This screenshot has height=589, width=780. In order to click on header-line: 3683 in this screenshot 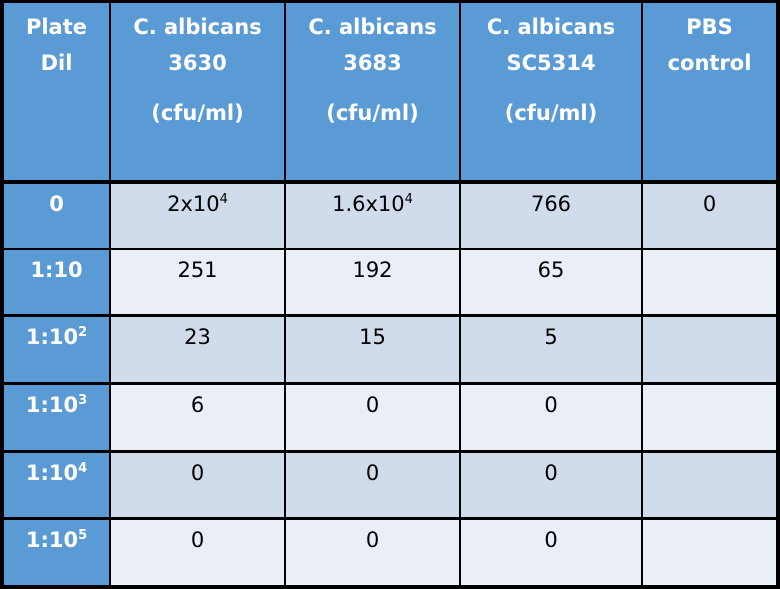, I will do `click(372, 63)`.